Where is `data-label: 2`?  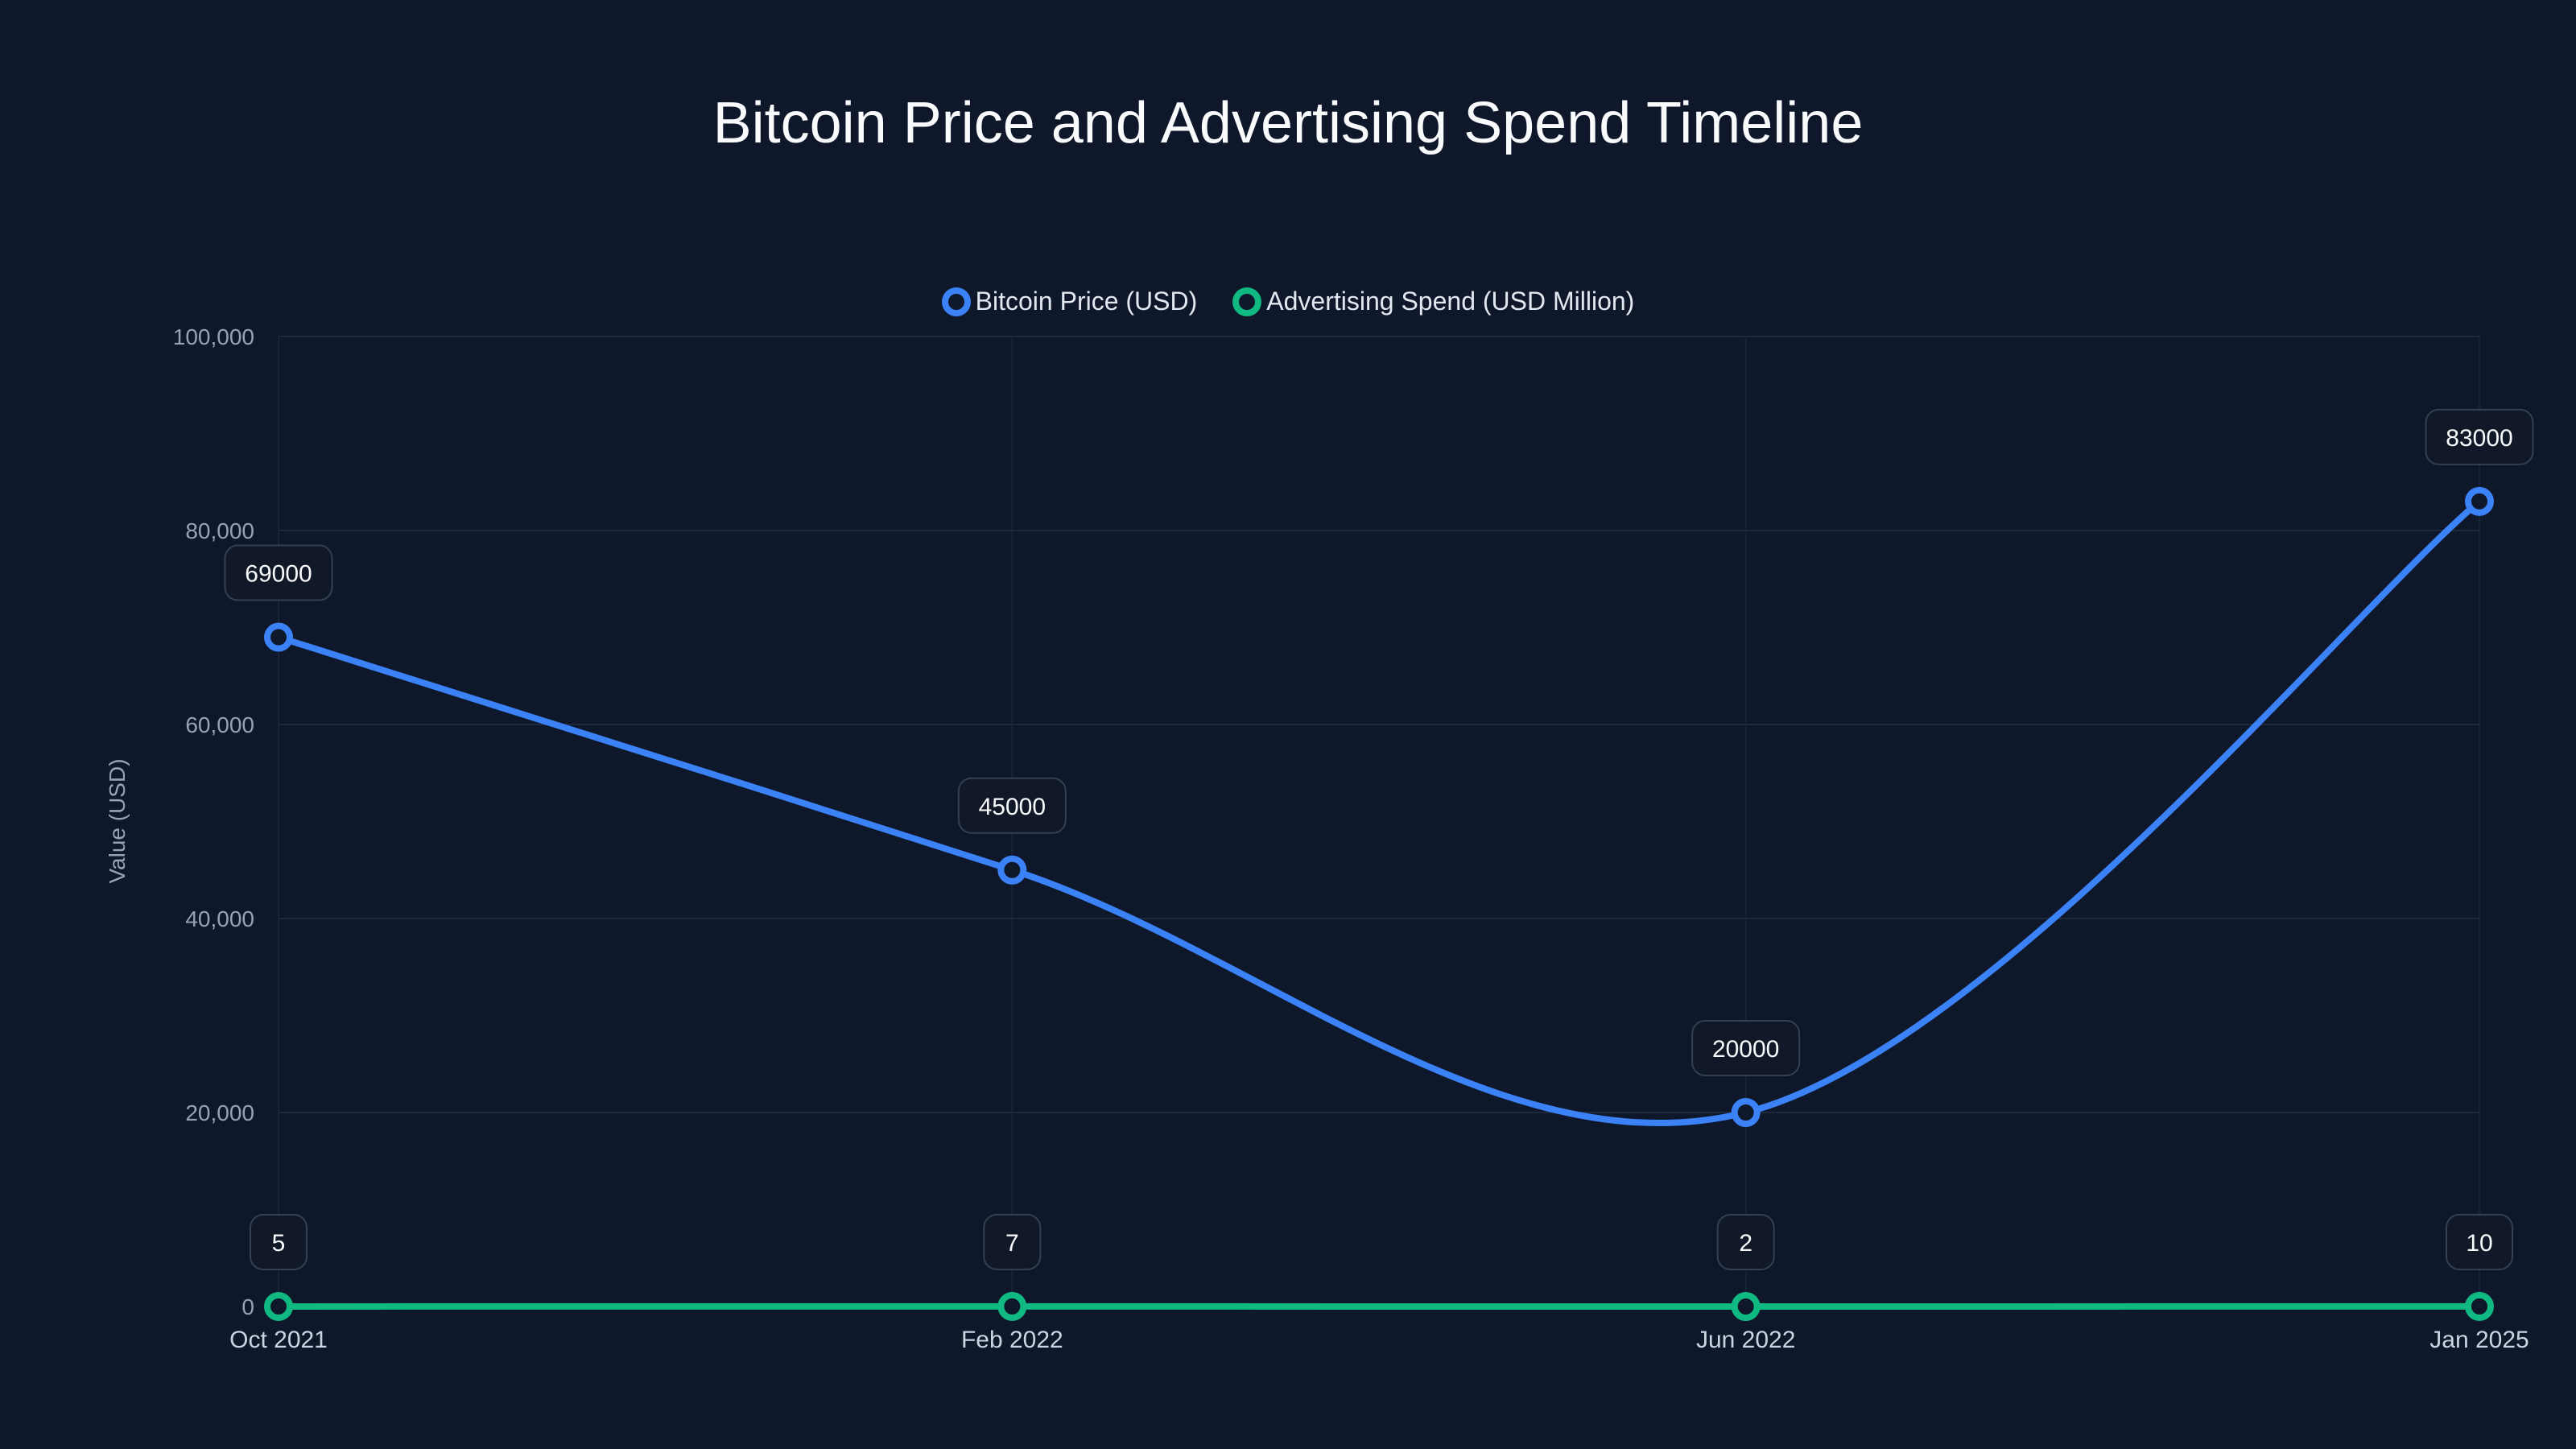
data-label: 2 is located at coordinates (1745, 1241).